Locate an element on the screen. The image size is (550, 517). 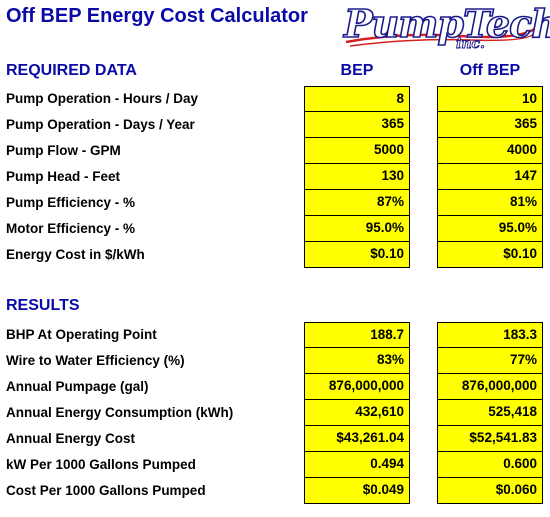
off-bep-pump-head-input: 147 is located at coordinates (490, 177).